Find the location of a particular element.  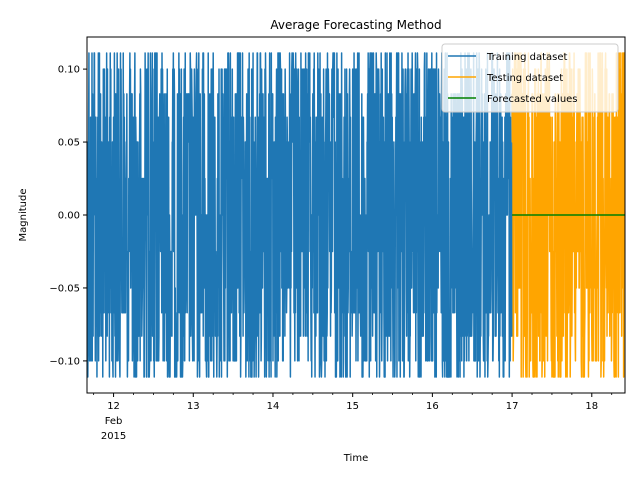

series-line-testing-dataset is located at coordinates (568, 215).